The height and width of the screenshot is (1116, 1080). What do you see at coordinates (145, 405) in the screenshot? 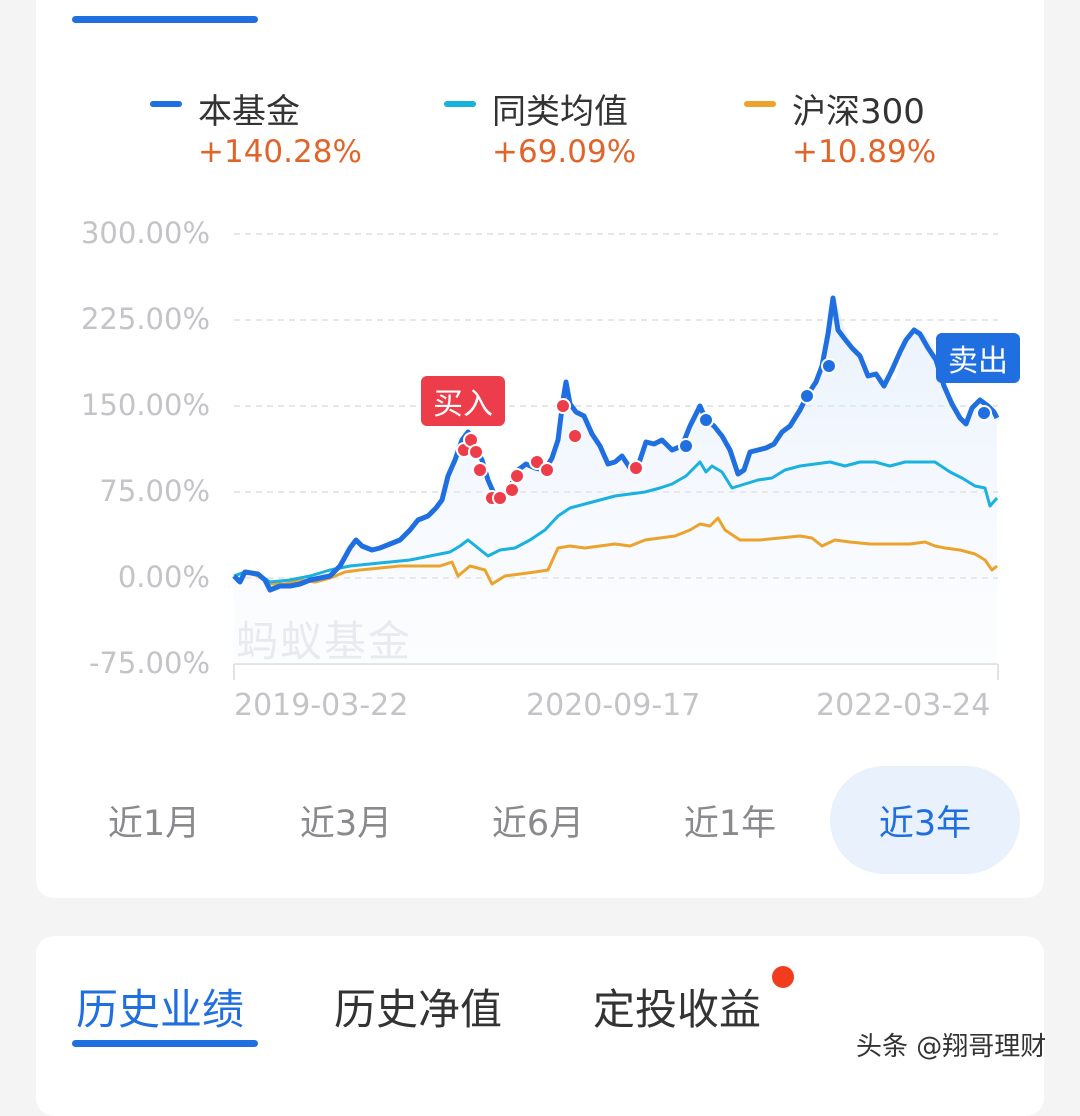
I see `y-tick-label: 150.00%` at bounding box center [145, 405].